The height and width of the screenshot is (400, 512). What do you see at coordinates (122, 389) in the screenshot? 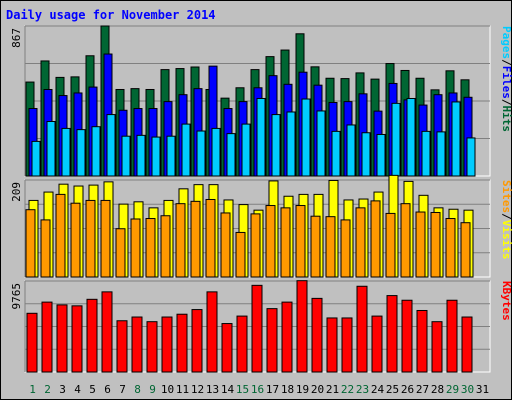
I see `x-tick-label: 7` at bounding box center [122, 389].